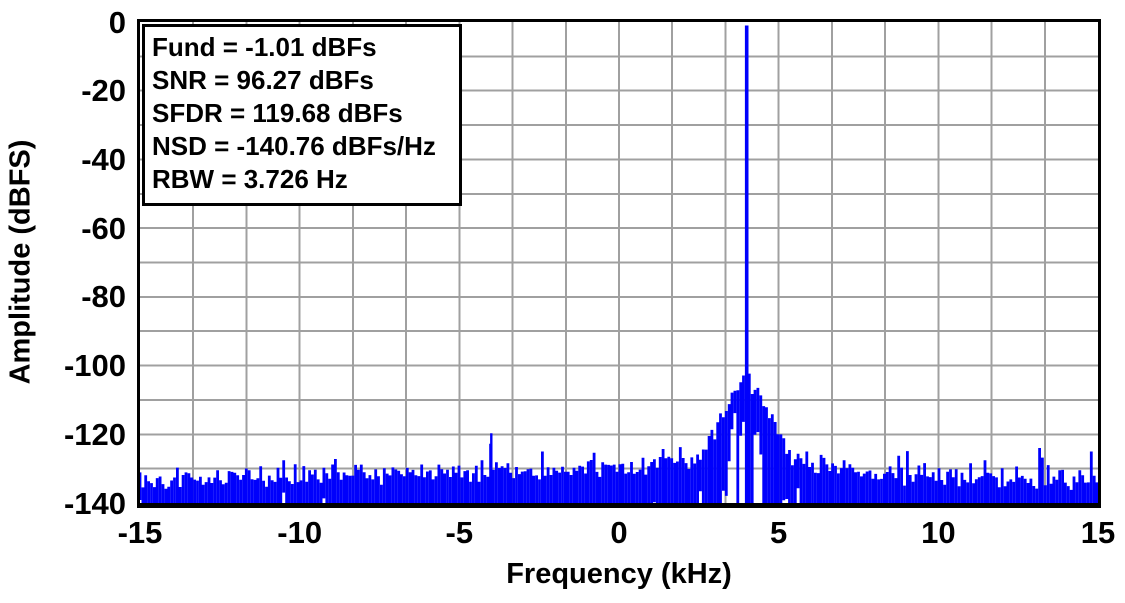 Image resolution: width=1125 pixels, height=603 pixels. What do you see at coordinates (94, 434) in the screenshot?
I see `y-tick-label: -120` at bounding box center [94, 434].